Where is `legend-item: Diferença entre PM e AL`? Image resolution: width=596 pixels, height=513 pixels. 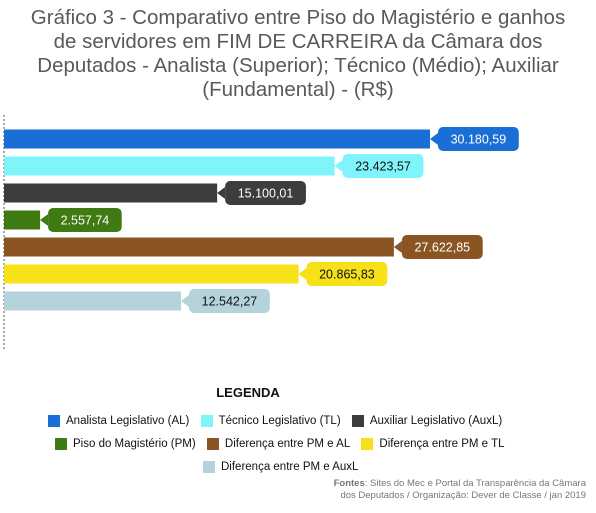
legend-item: Diferença entre PM e AL is located at coordinates (278, 444).